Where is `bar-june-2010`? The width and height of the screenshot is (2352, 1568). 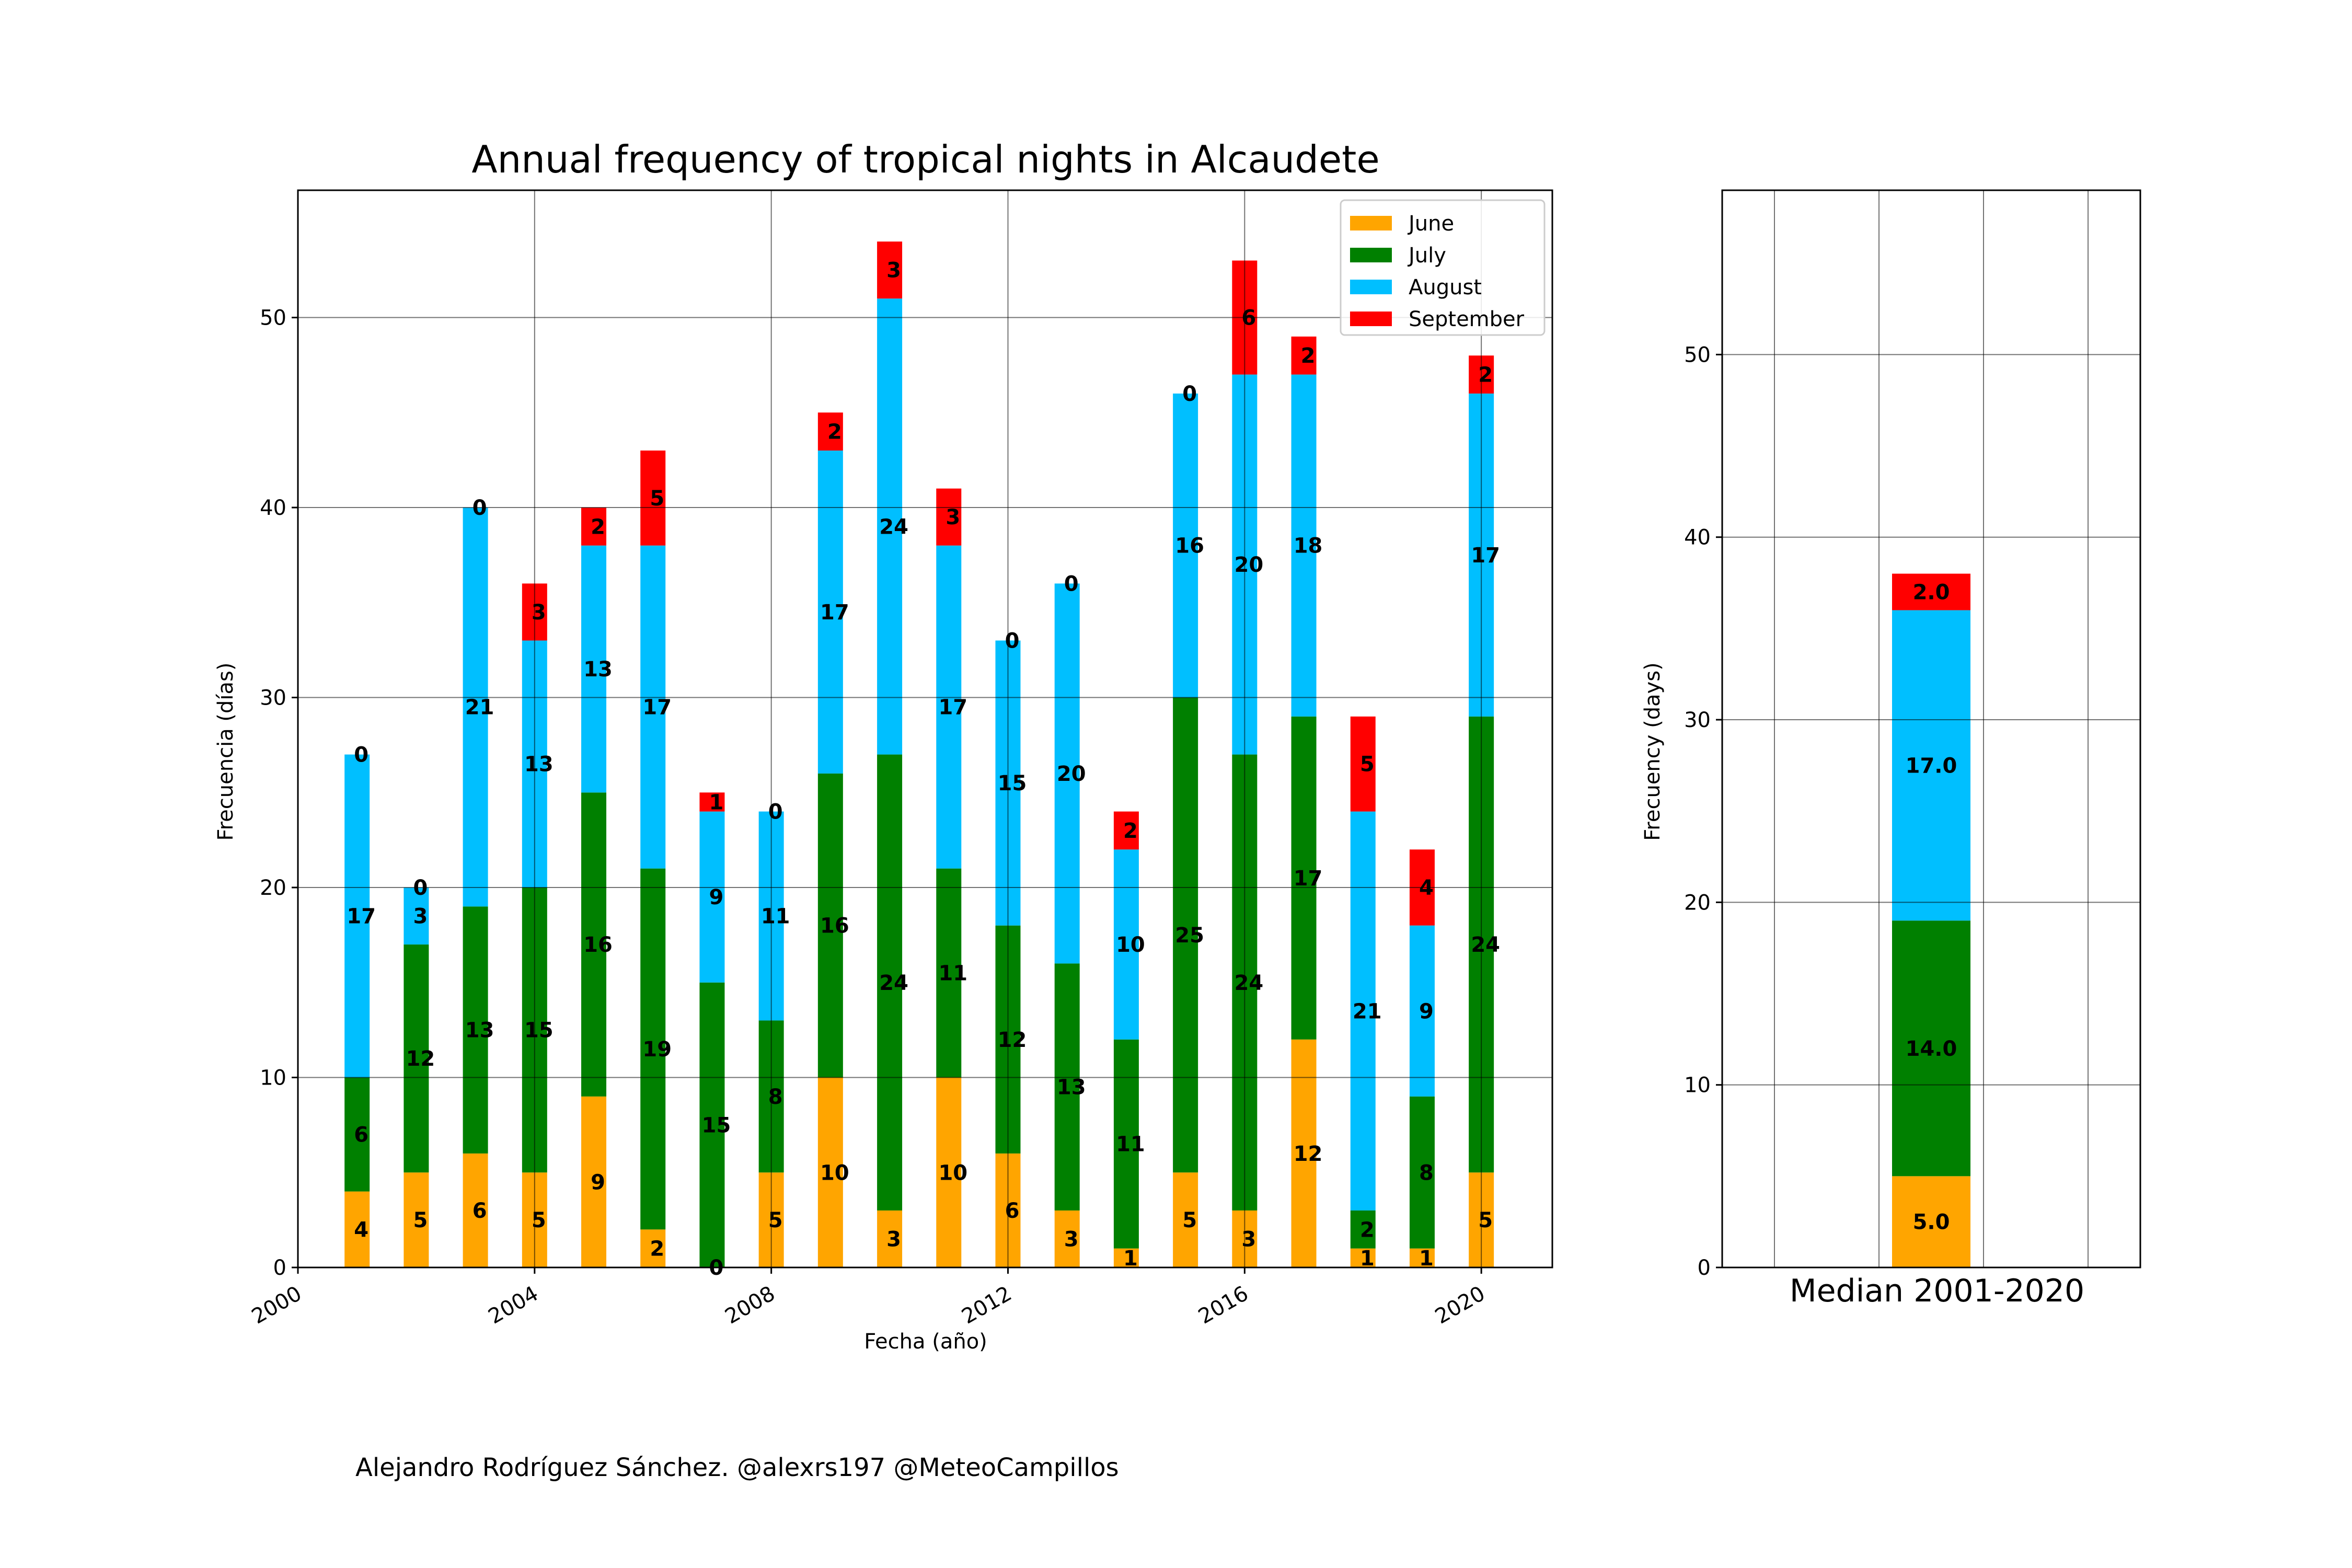
bar-june-2010 is located at coordinates (890, 1238).